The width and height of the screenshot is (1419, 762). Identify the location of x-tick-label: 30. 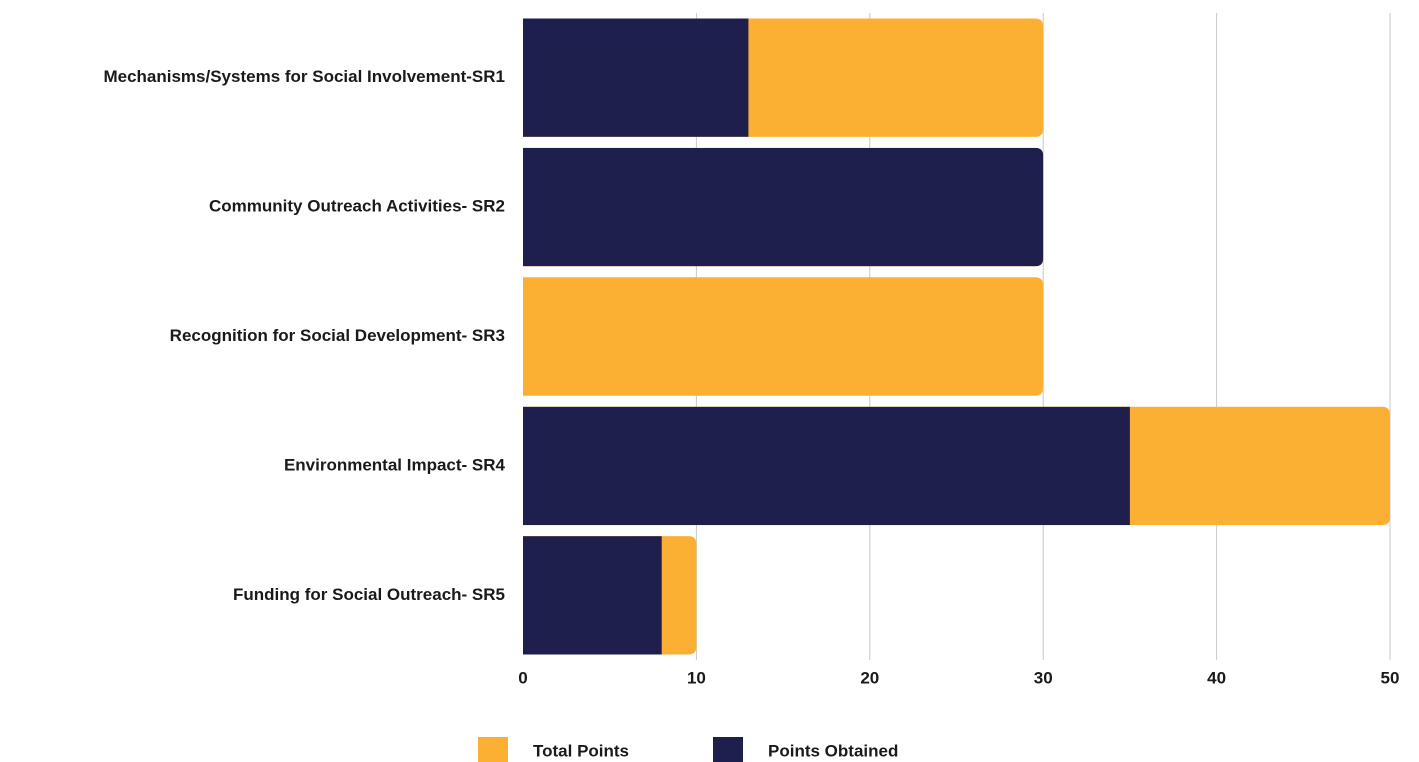
(1043, 677).